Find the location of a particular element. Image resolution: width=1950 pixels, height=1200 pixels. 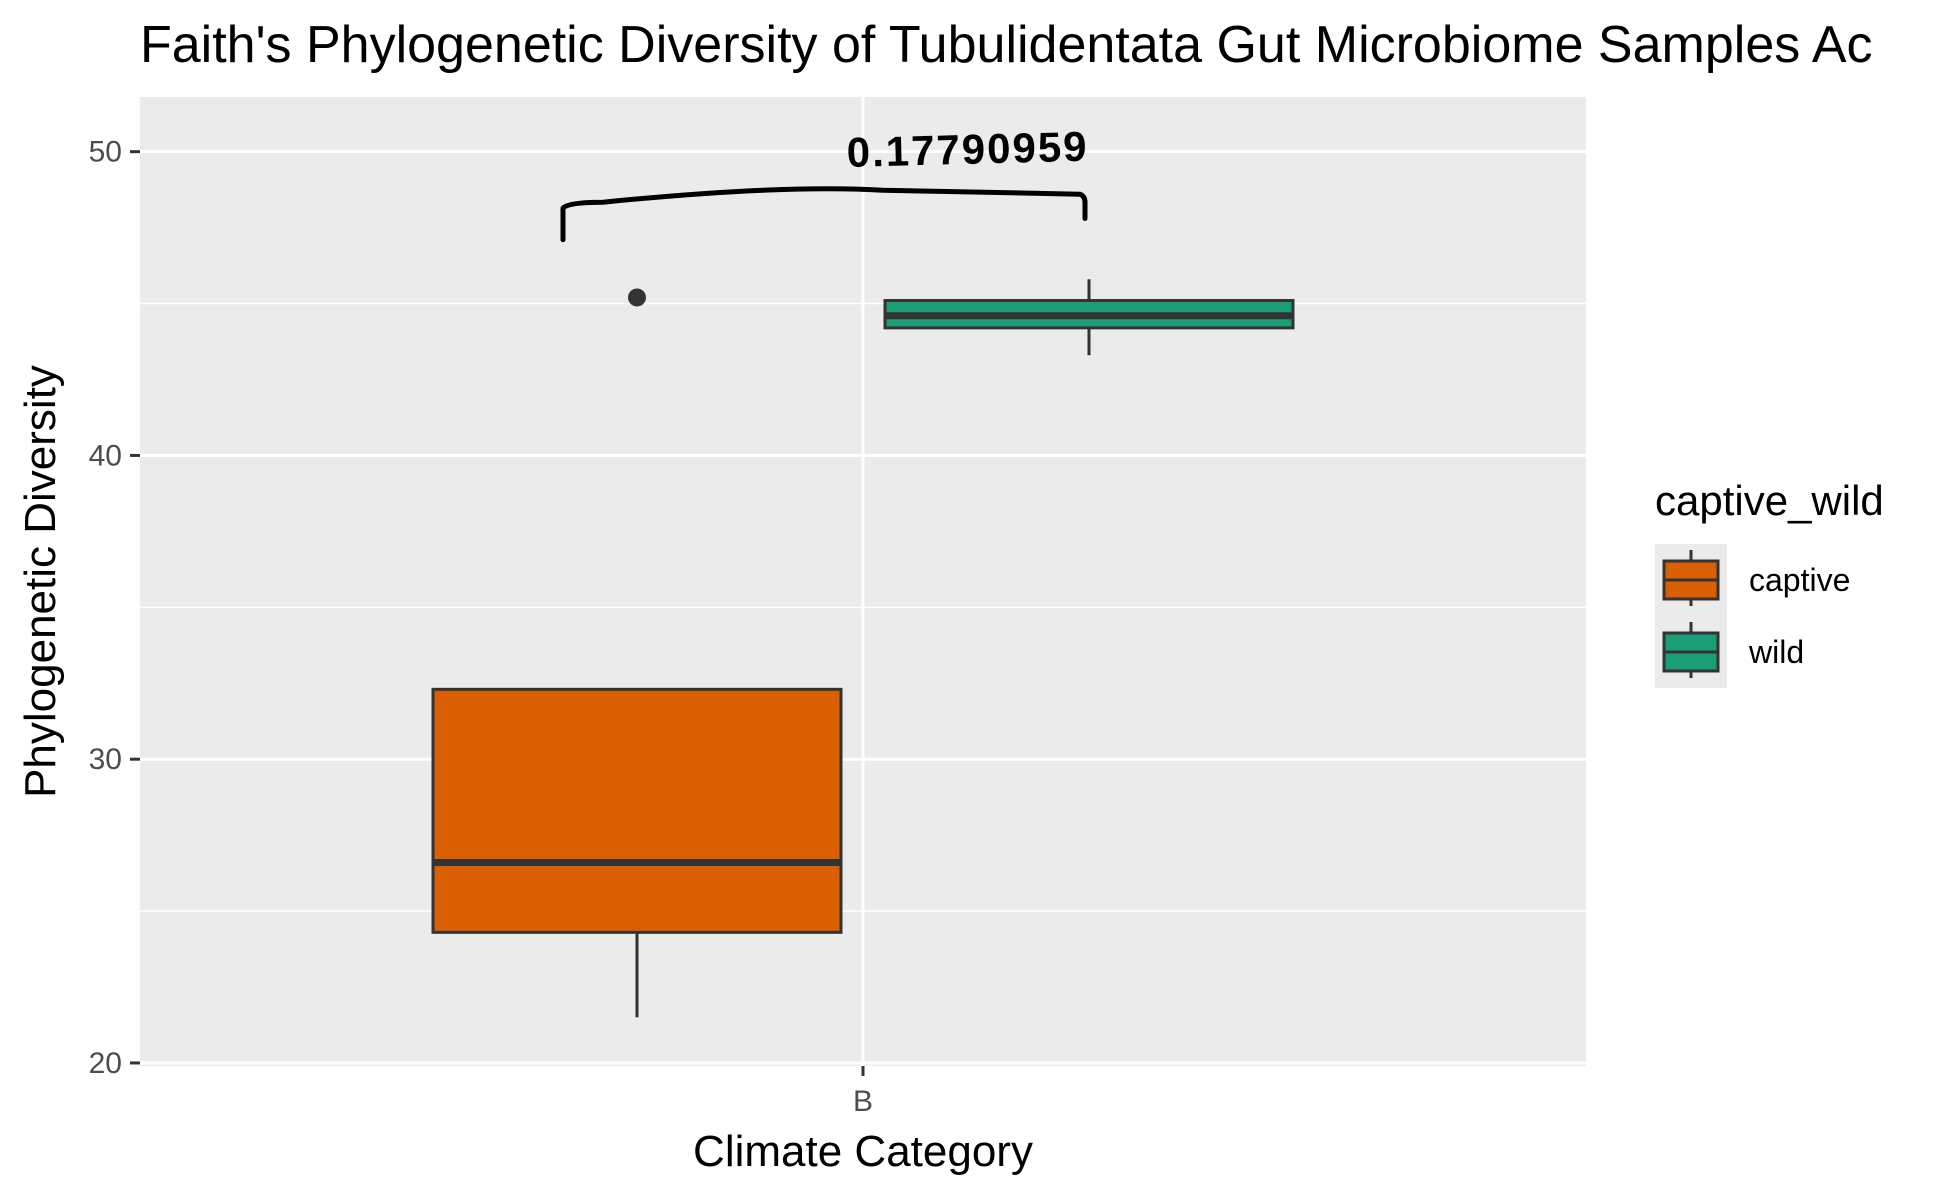

annotation-pvalue: 0.17790959 is located at coordinates (967, 149).